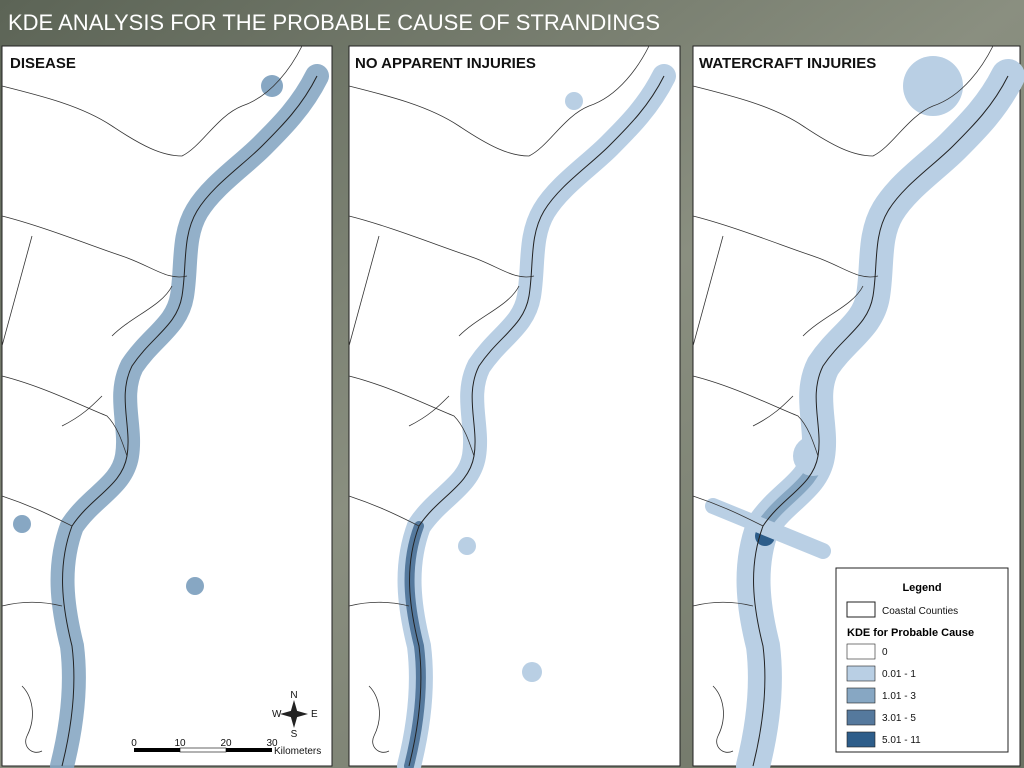 The image size is (1024, 768). Describe the element at coordinates (920, 611) in the screenshot. I see `legend-label: Coastal Counties` at that location.